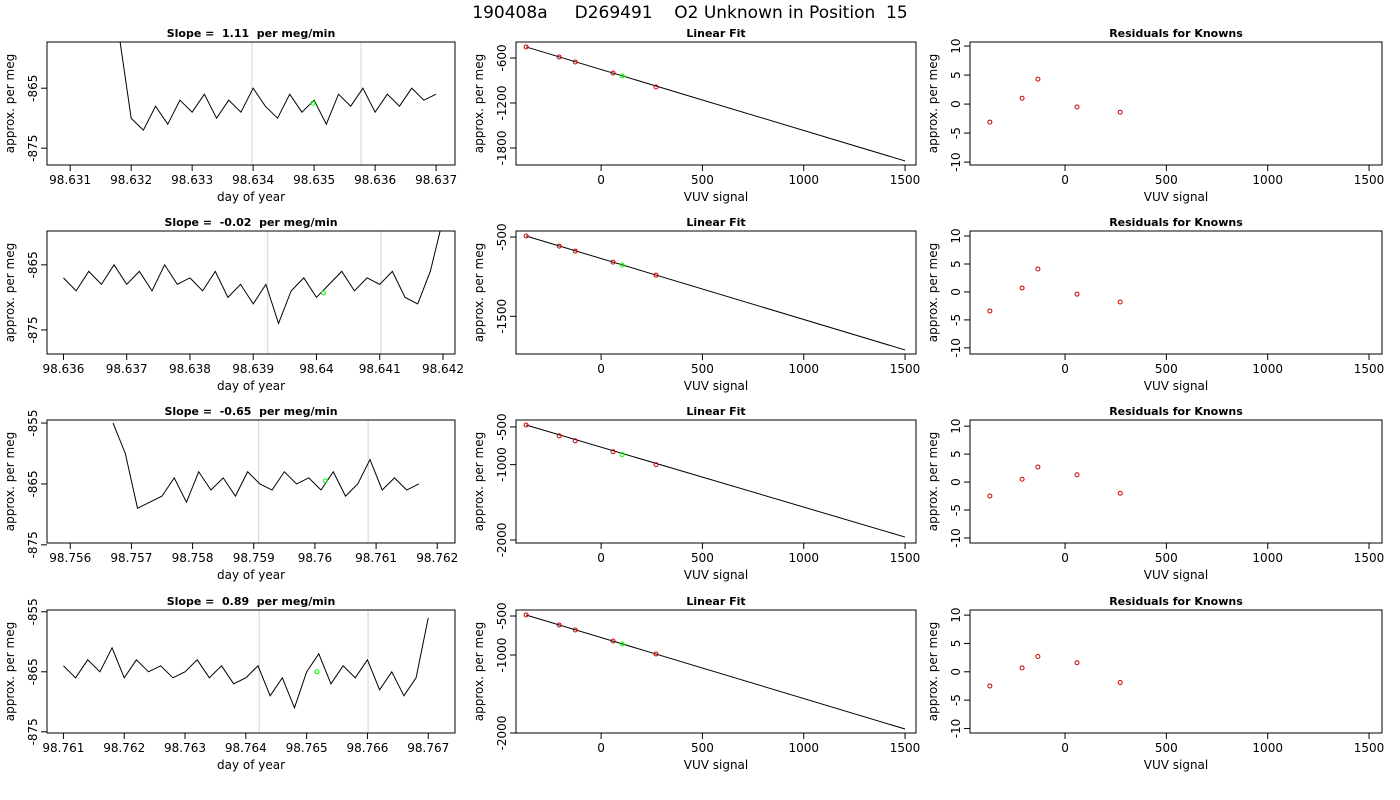  What do you see at coordinates (192, 180) in the screenshot?
I see `x-tick-label: 98.633` at bounding box center [192, 180].